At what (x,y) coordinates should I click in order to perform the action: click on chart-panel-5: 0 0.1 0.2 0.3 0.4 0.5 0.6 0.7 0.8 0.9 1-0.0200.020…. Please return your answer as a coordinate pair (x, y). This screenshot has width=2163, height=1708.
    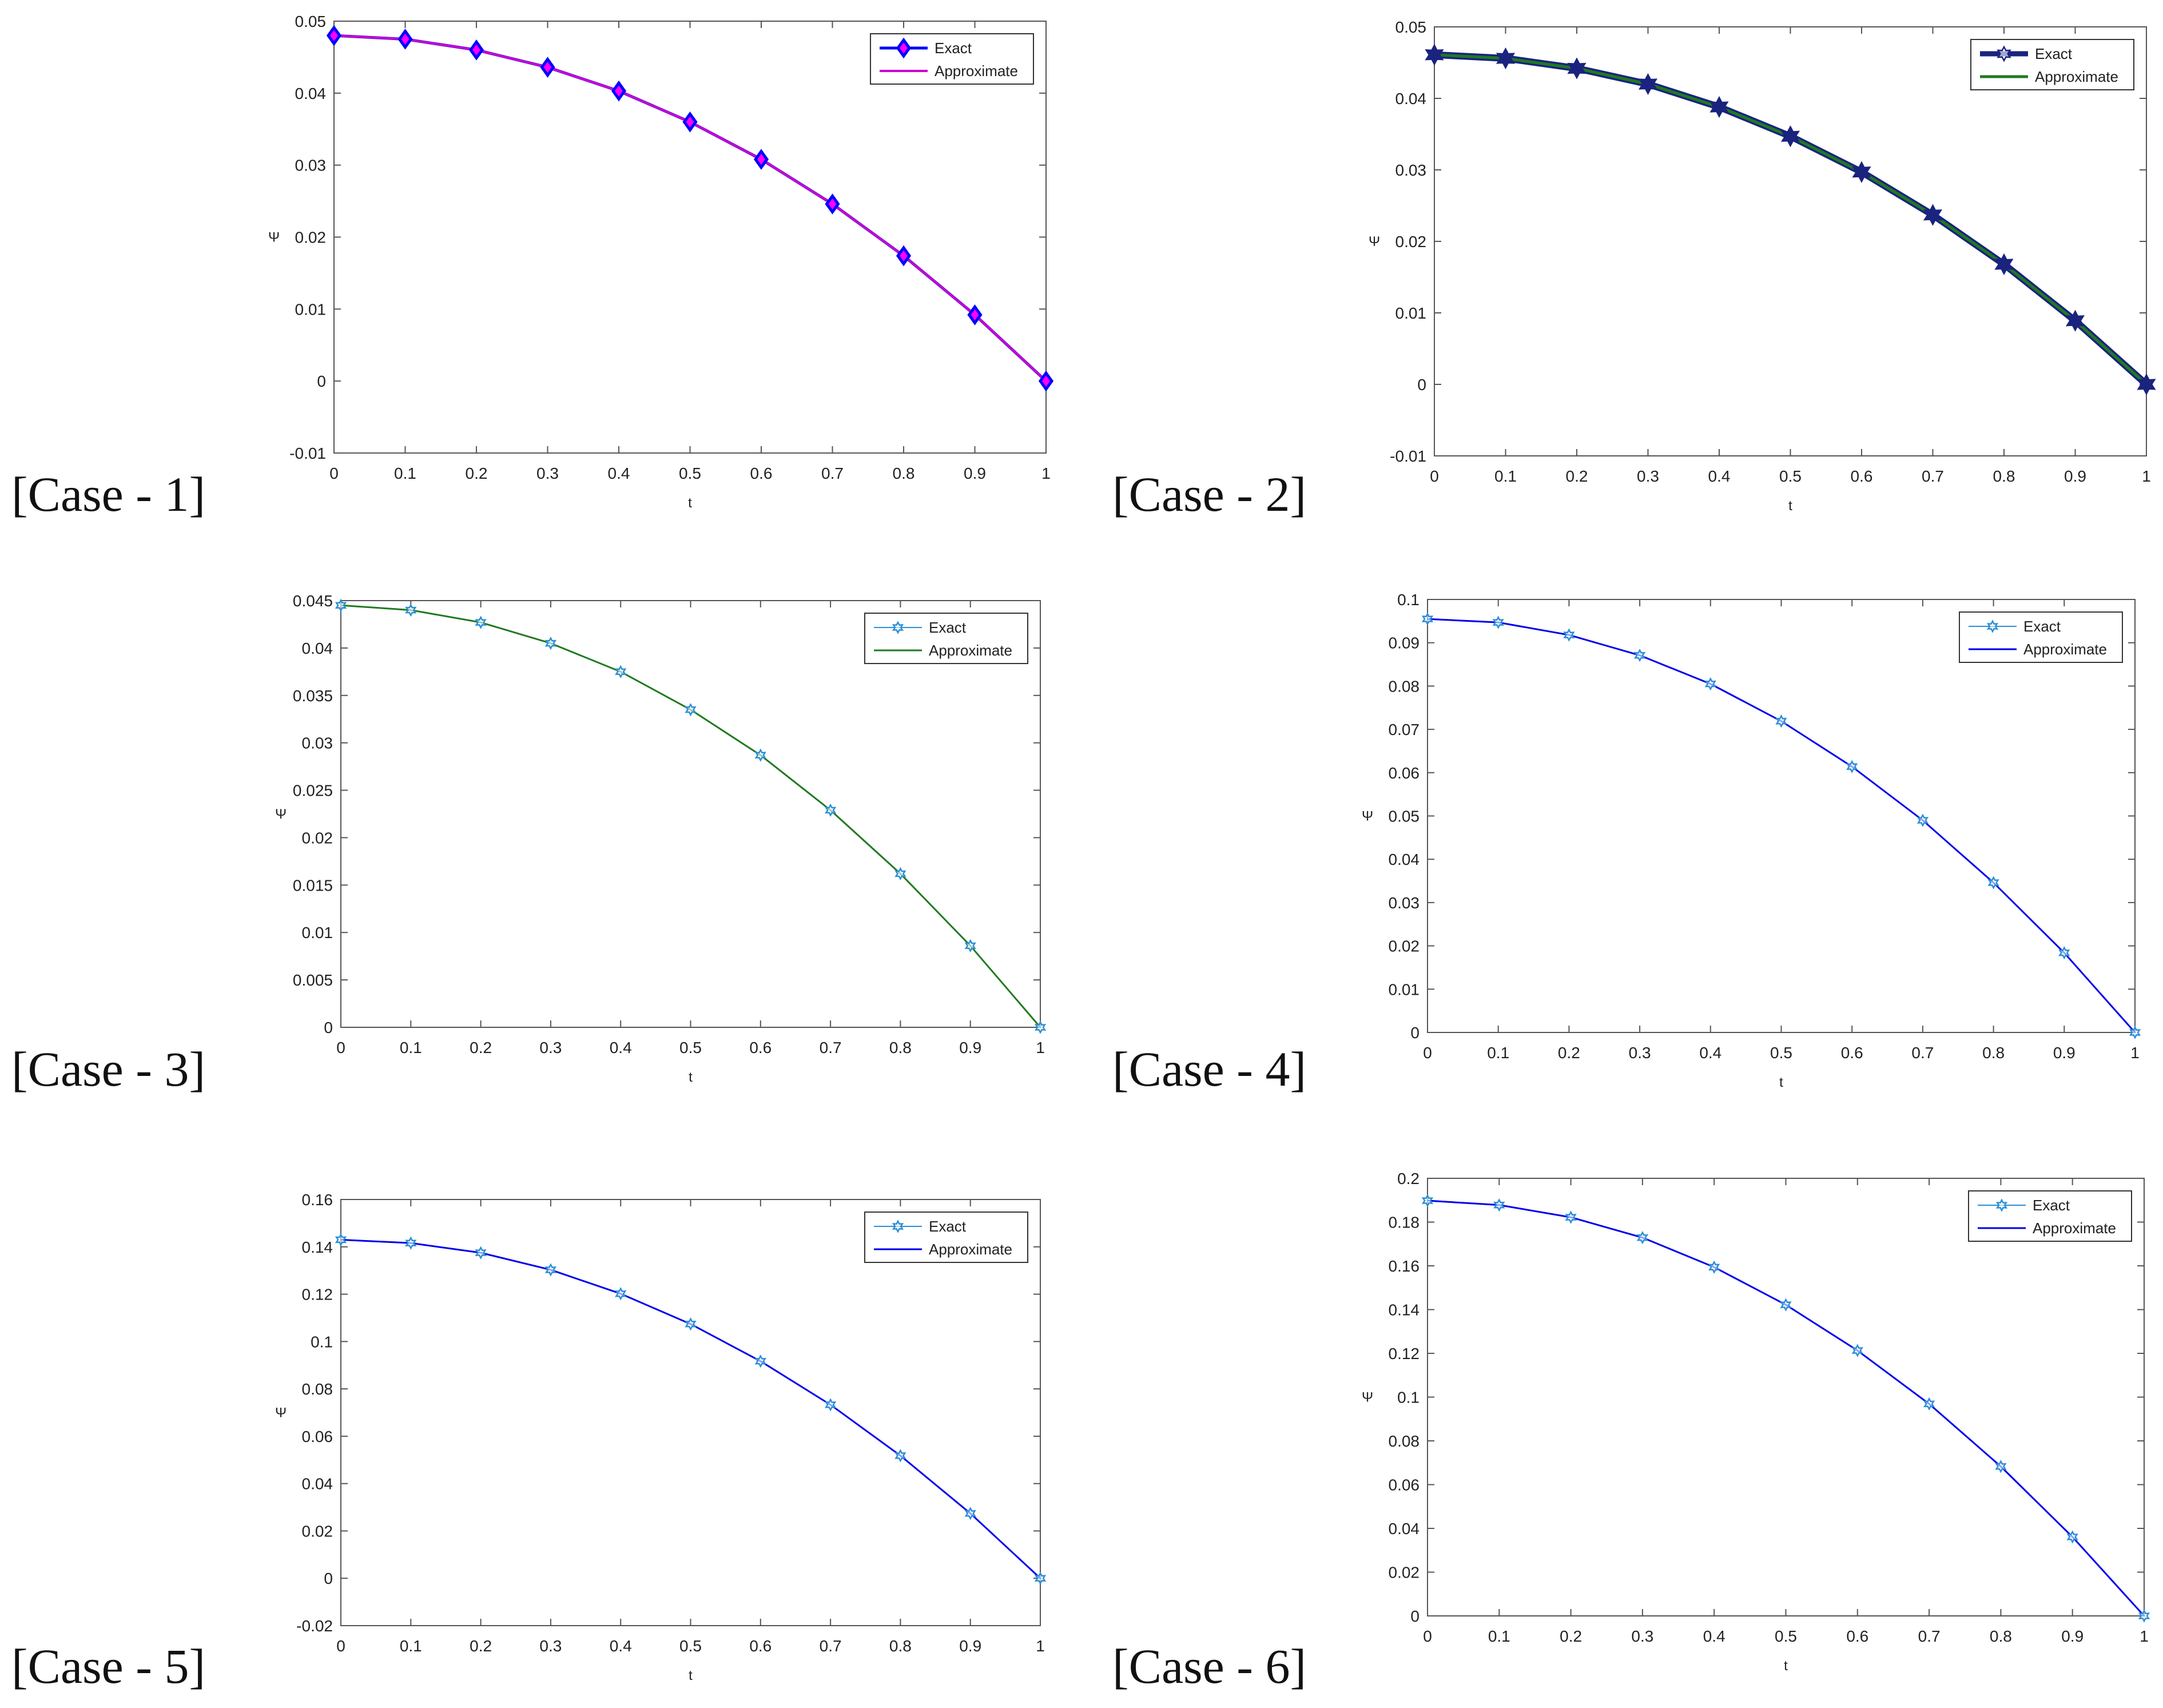
    Looking at the image, I should click on (661, 1437).